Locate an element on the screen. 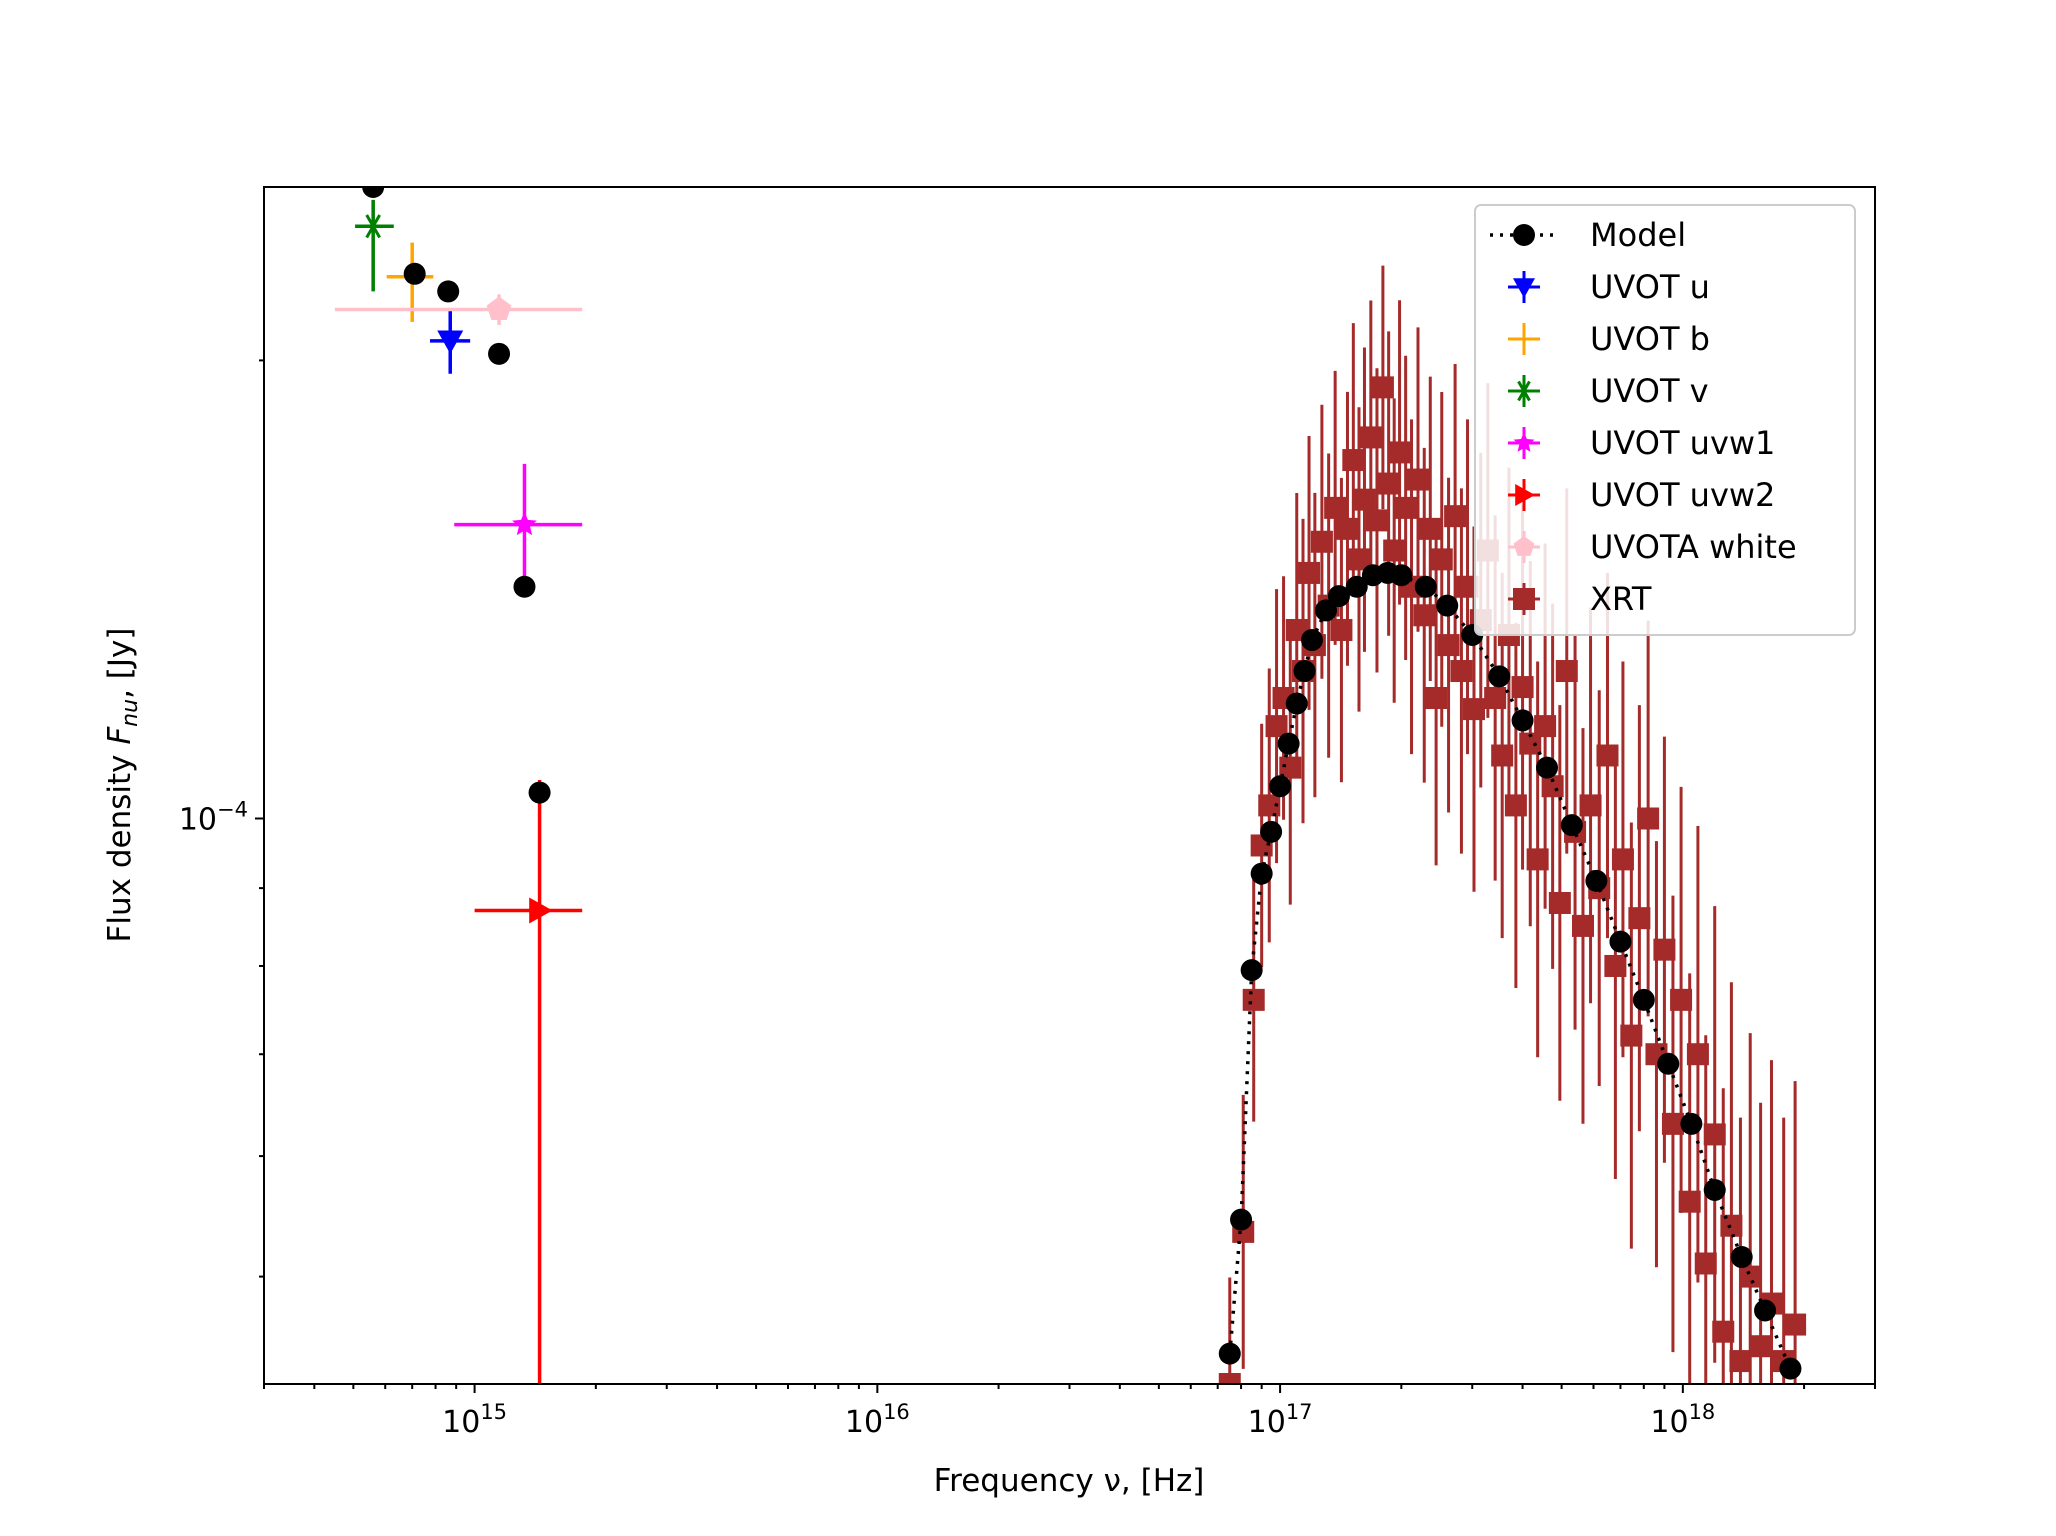 The image size is (2056, 1536). legend-label: XRT is located at coordinates (1621, 599).